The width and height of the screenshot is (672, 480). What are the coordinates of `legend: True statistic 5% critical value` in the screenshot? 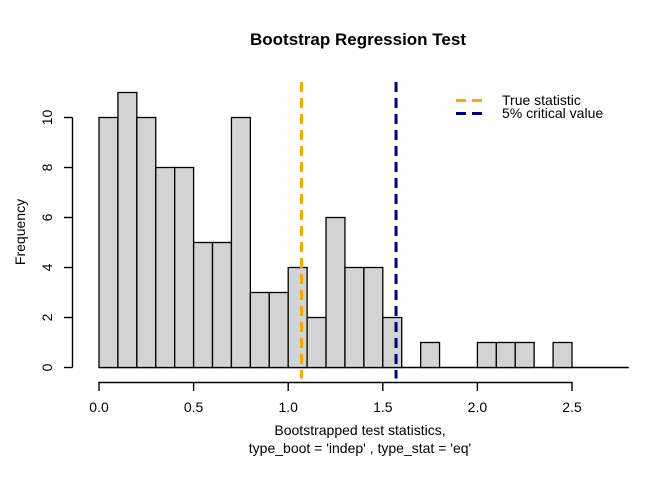 It's located at (530, 106).